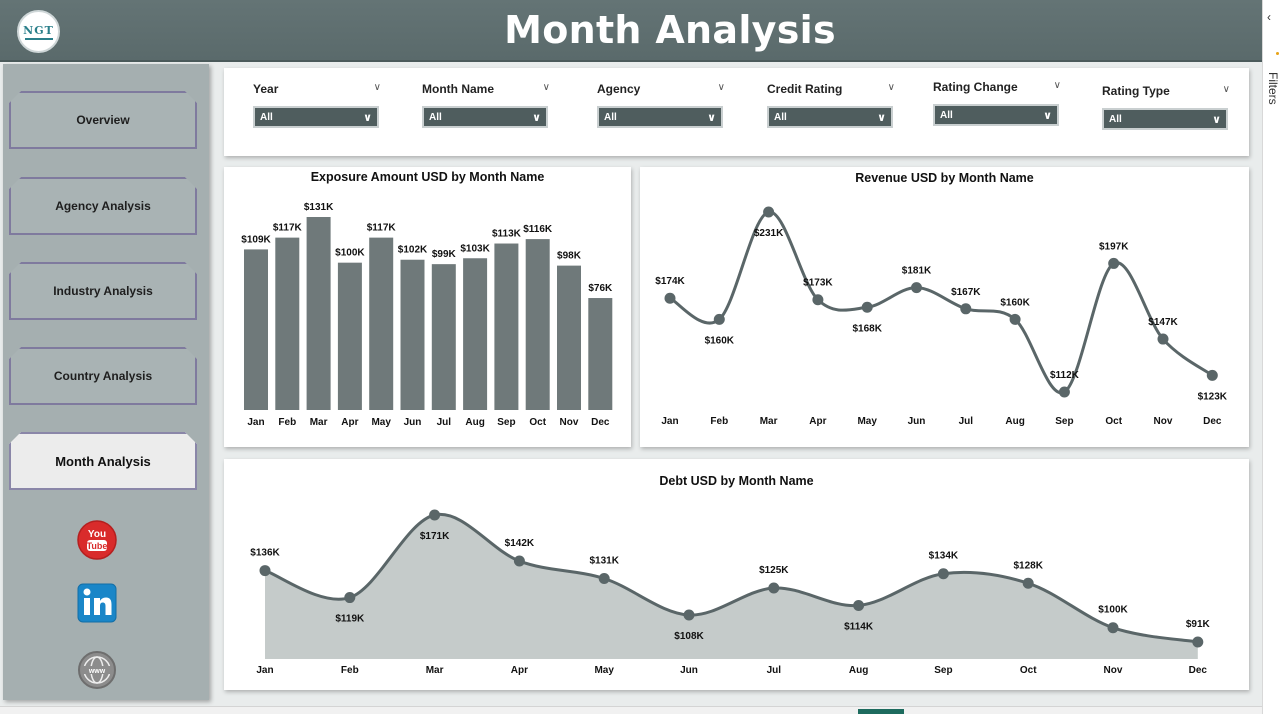 This screenshot has width=1280, height=714. What do you see at coordinates (537, 324) in the screenshot?
I see `bar-oct` at bounding box center [537, 324].